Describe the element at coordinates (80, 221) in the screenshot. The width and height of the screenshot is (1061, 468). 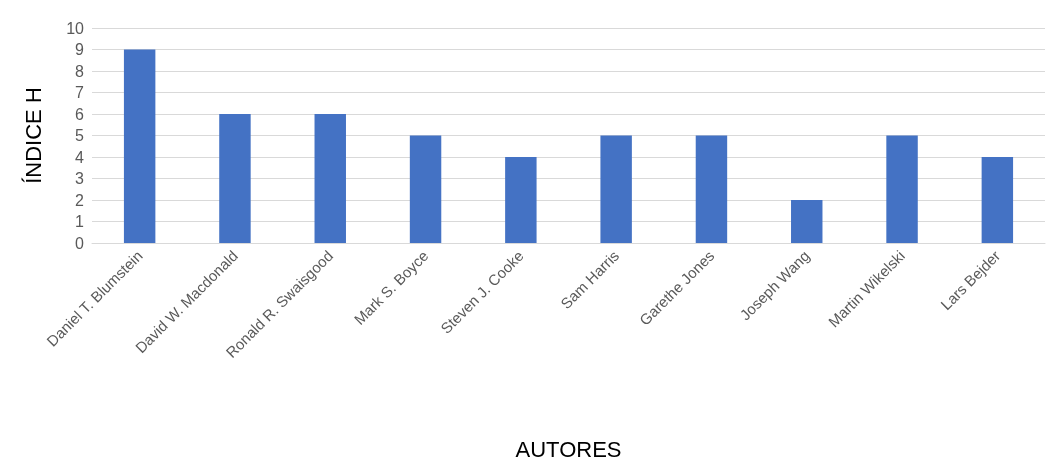
I see `y-tick-label: 1` at that location.